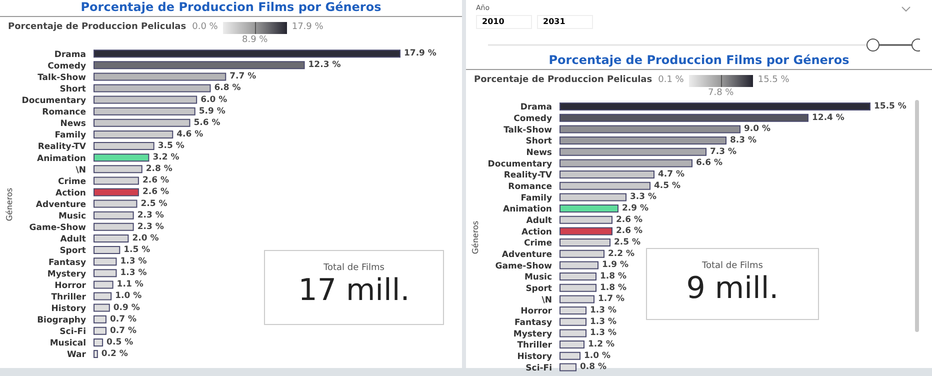 The width and height of the screenshot is (932, 376). What do you see at coordinates (62, 147) in the screenshot?
I see `y-tick-label: Reality-TV` at bounding box center [62, 147].